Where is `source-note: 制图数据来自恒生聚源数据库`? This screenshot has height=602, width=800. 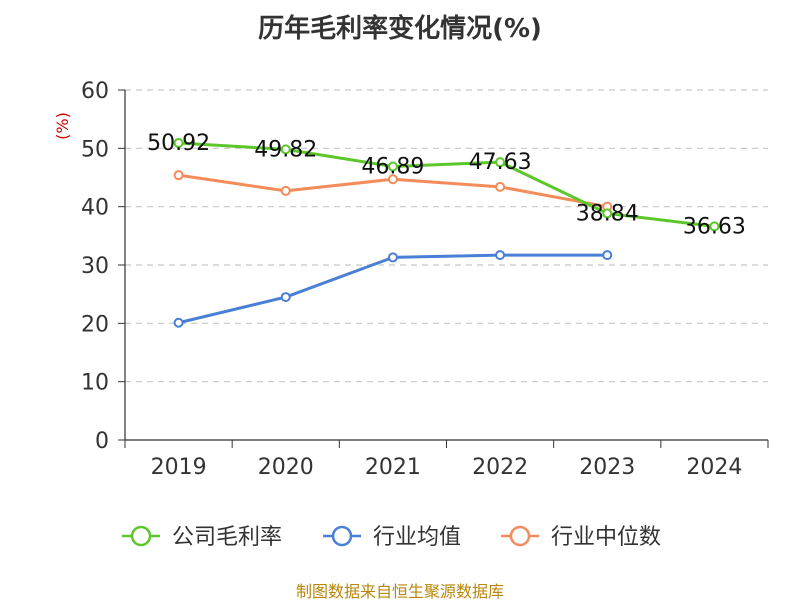
source-note: 制图数据来自恒生聚源数据库 is located at coordinates (399, 591).